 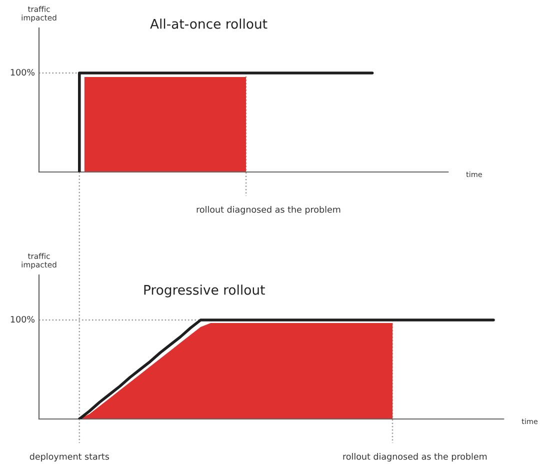 What do you see at coordinates (204, 291) in the screenshot?
I see `chart-title: Progressive rollout` at bounding box center [204, 291].